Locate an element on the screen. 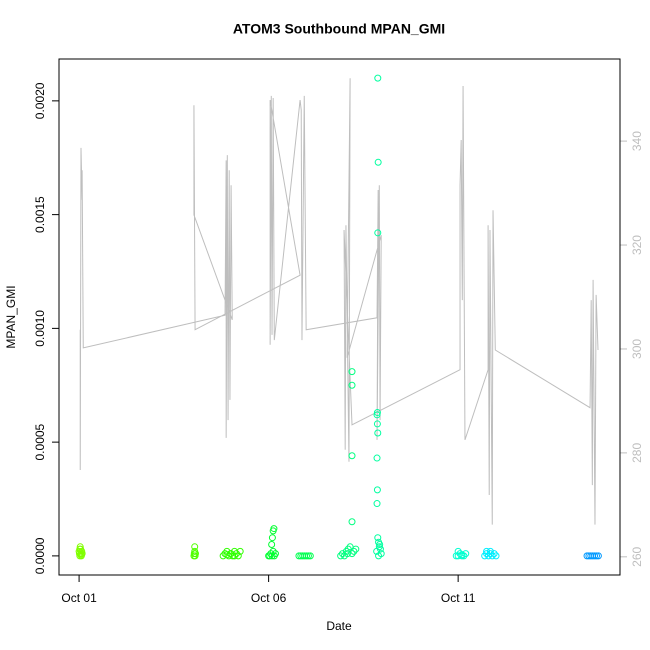  y-tick-label: 0.0005 is located at coordinates (40, 441).